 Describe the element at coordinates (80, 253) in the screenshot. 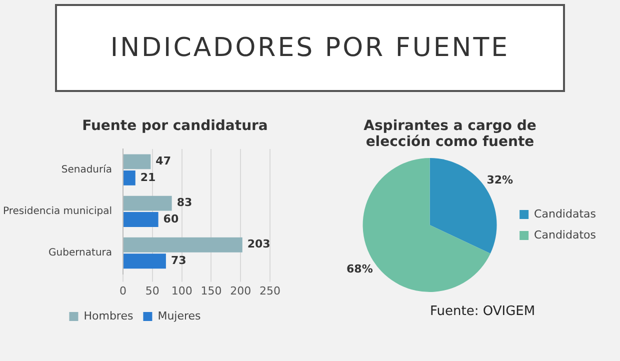

I see `y-tick-label: Gubernatura` at that location.